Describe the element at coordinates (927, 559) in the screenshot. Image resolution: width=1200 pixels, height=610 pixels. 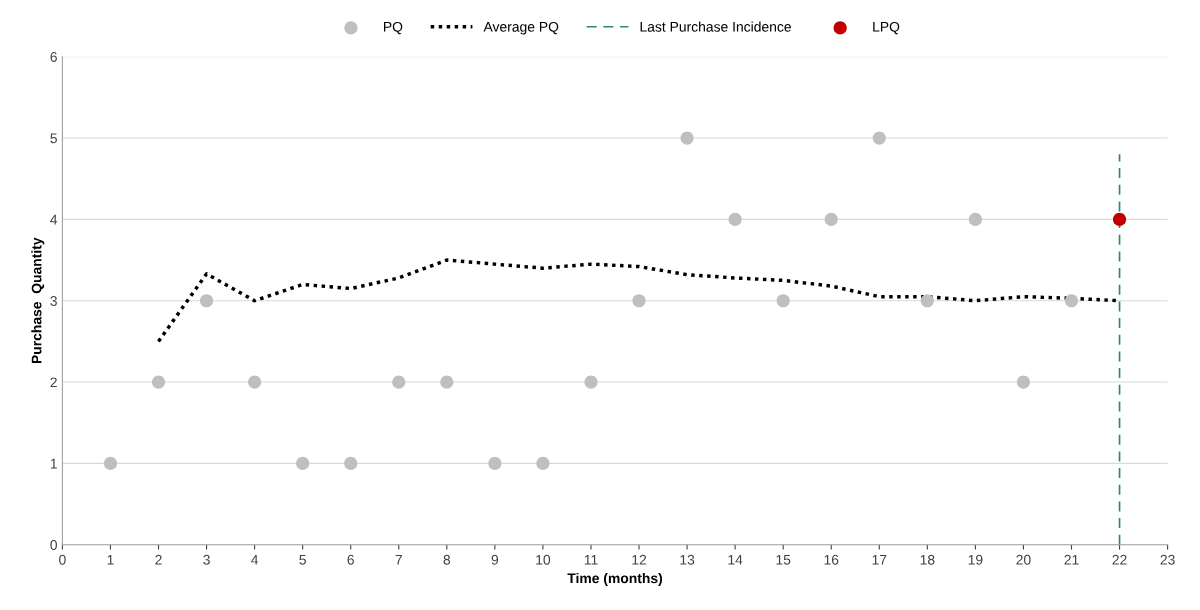
I see `x-tick-label: 18` at that location.